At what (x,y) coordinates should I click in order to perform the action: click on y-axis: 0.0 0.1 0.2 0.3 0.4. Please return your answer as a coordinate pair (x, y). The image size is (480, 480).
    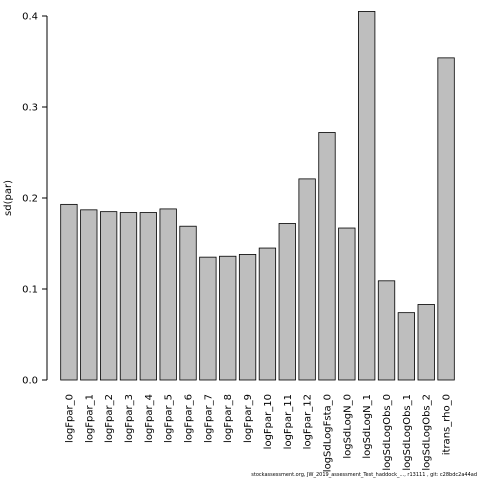
    Looking at the image, I should click on (35, 199).